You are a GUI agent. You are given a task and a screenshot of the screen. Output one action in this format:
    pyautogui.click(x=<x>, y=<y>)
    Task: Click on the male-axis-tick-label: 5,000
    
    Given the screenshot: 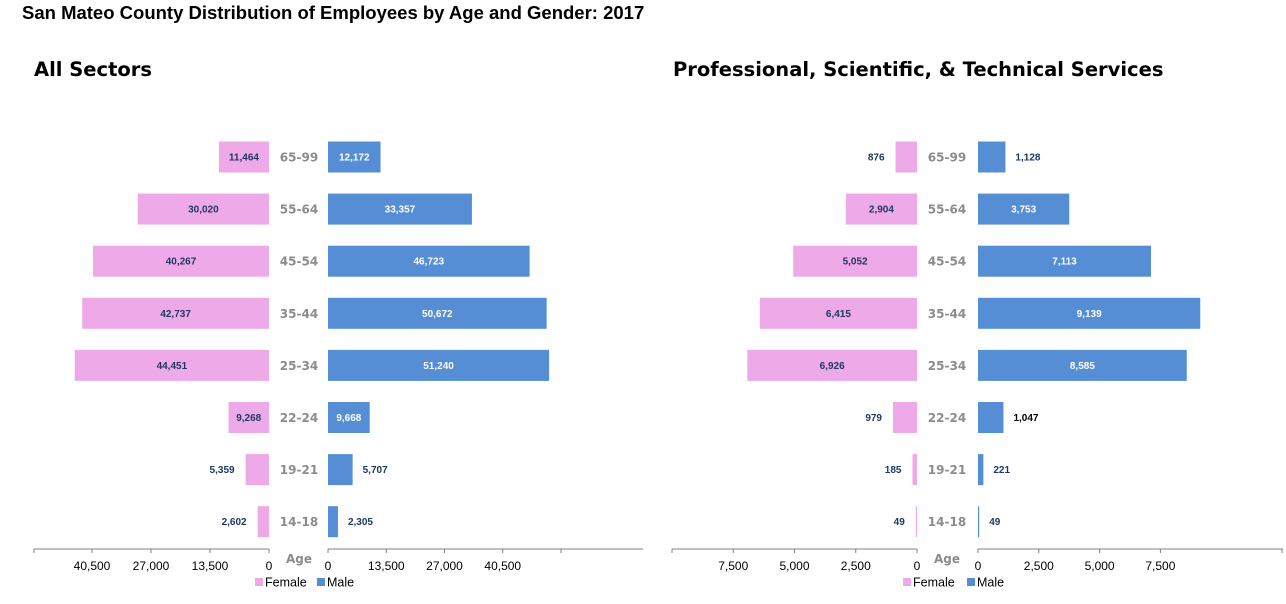 What is the action you would take?
    pyautogui.click(x=1100, y=566)
    